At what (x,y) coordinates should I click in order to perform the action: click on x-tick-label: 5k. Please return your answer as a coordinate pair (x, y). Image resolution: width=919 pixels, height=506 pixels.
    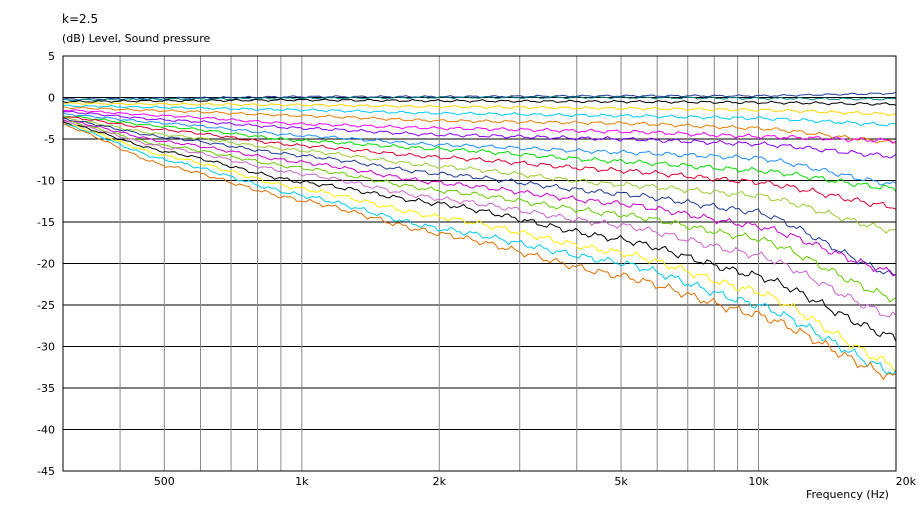
    Looking at the image, I should click on (621, 481).